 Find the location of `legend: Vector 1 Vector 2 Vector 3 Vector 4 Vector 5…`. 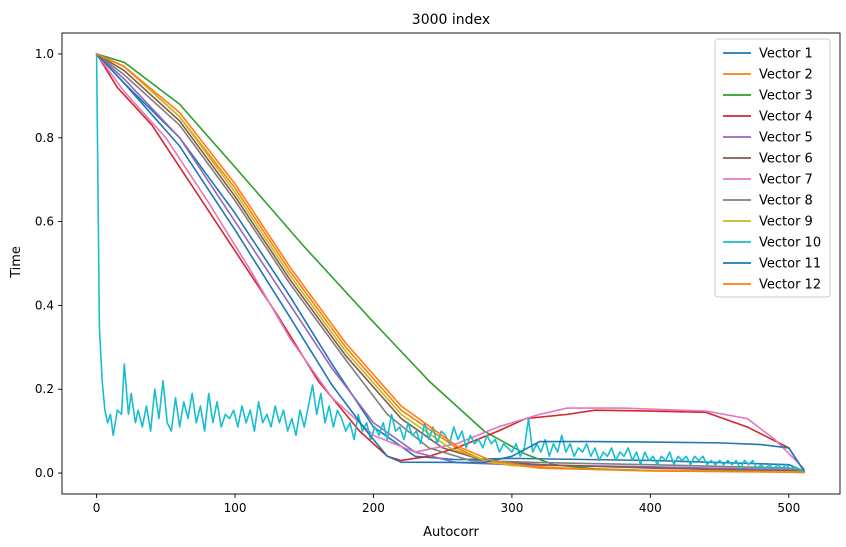

legend: Vector 1 Vector 2 Vector 3 Vector 4 Vector 5… is located at coordinates (772, 168).